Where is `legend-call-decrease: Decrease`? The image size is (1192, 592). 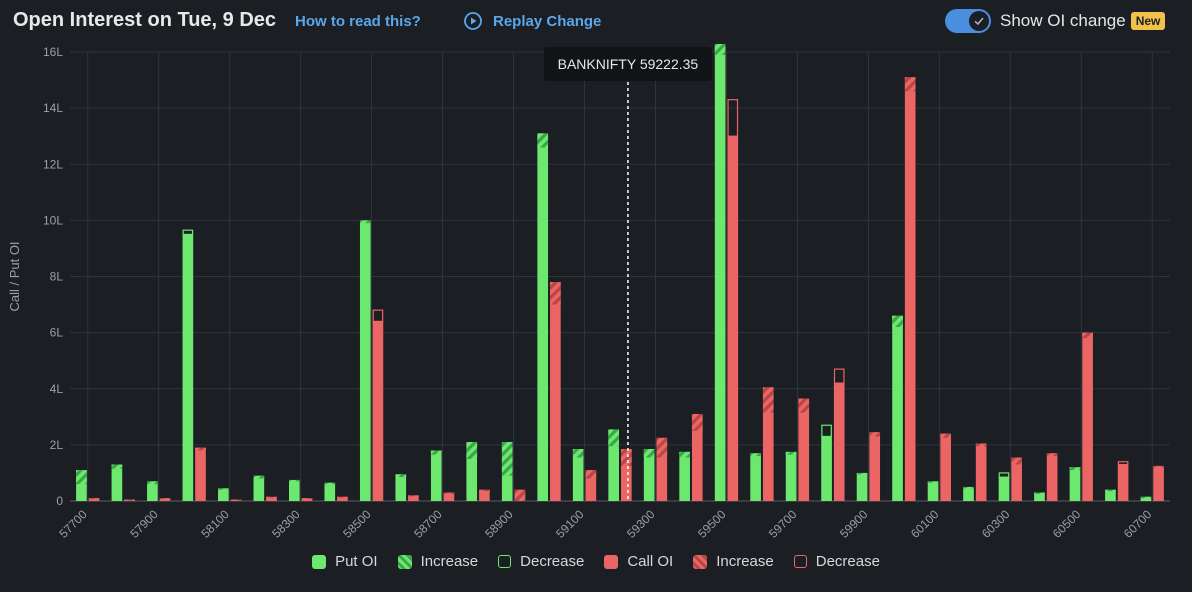
legend-call-decrease: Decrease is located at coordinates (836, 561).